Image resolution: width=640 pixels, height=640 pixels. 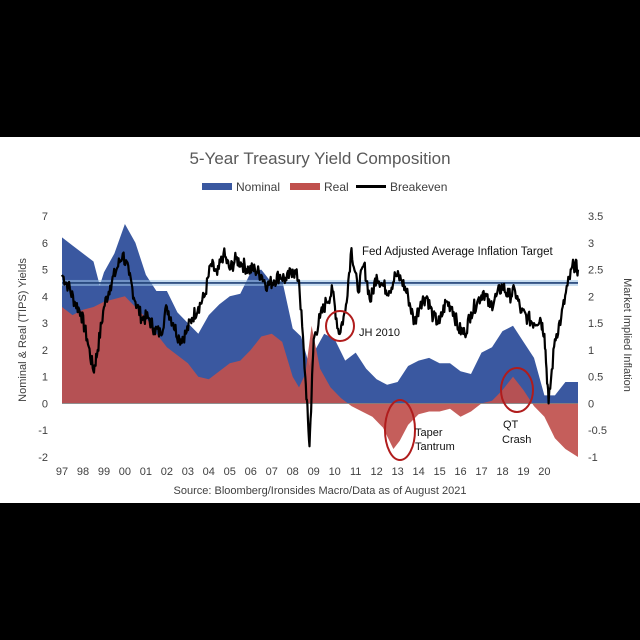 What do you see at coordinates (45, 351) in the screenshot?
I see `y-left-tick-label: 2` at bounding box center [45, 351].